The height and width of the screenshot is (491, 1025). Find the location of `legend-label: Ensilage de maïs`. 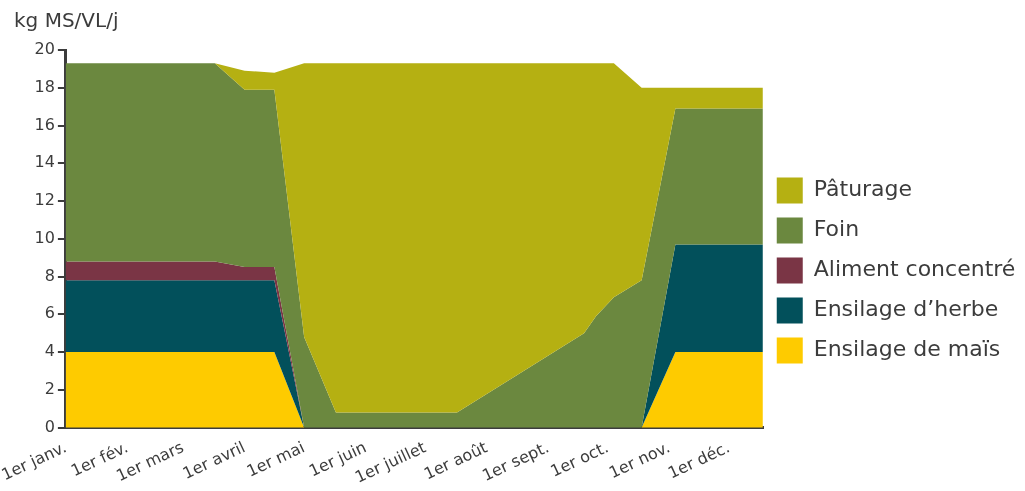

legend-label: Ensilage de maïs is located at coordinates (907, 349).